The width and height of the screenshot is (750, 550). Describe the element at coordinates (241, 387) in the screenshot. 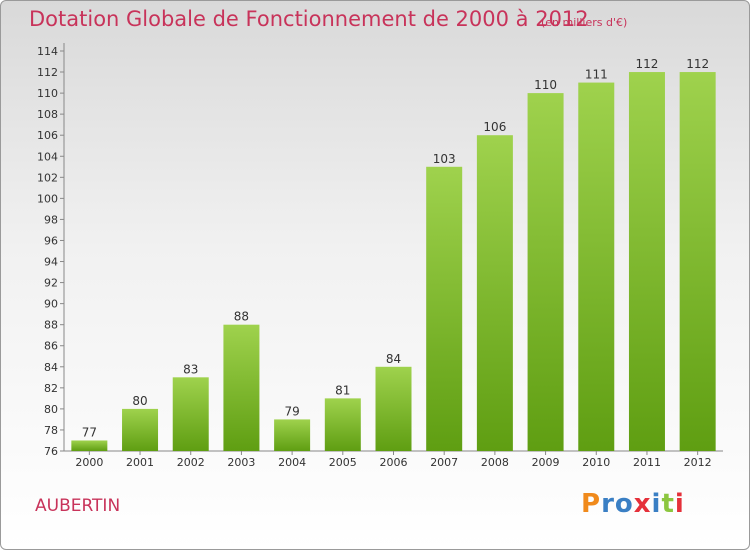

I see `bar-2003` at that location.